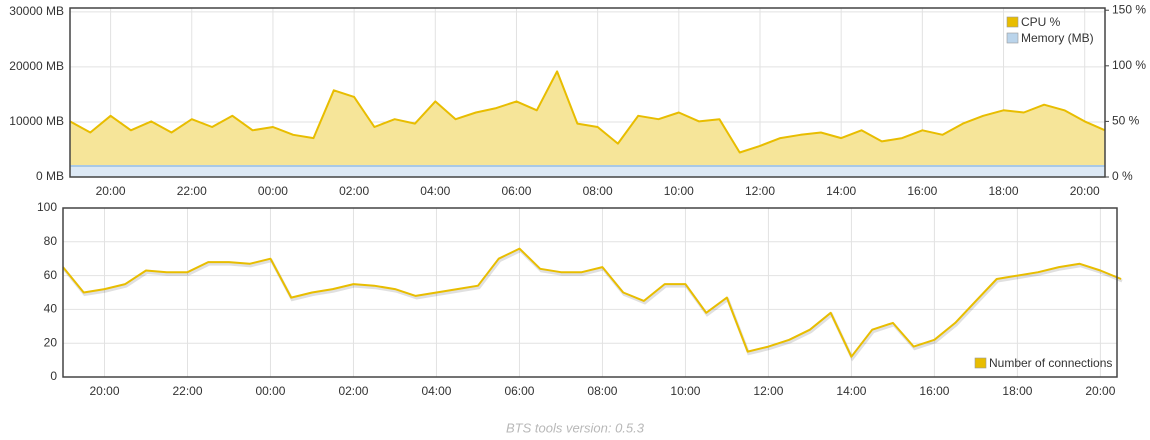 This screenshot has height=440, width=1150. Describe the element at coordinates (1129, 65) in the screenshot. I see `y2-tick-label: 100 %` at that location.